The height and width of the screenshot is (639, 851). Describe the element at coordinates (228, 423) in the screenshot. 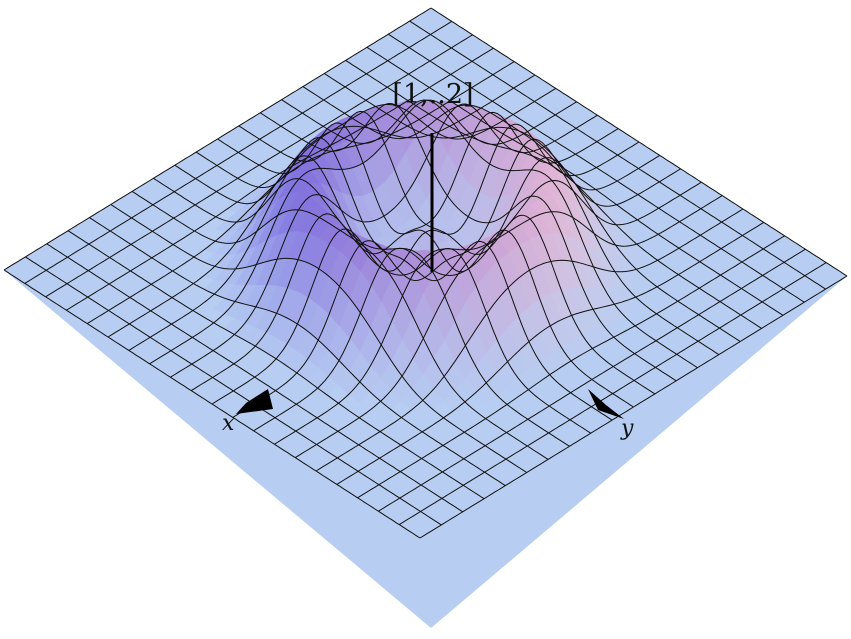

I see `x-axis-label: x` at that location.